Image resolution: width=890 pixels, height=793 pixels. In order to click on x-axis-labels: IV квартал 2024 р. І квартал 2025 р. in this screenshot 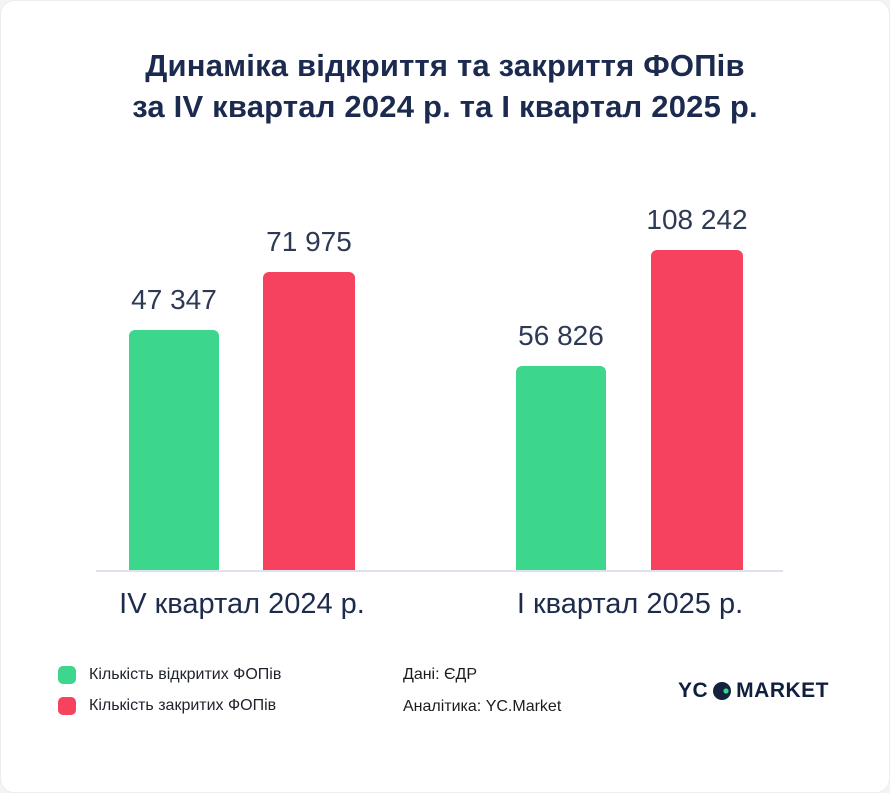, I will do `click(439, 605)`.